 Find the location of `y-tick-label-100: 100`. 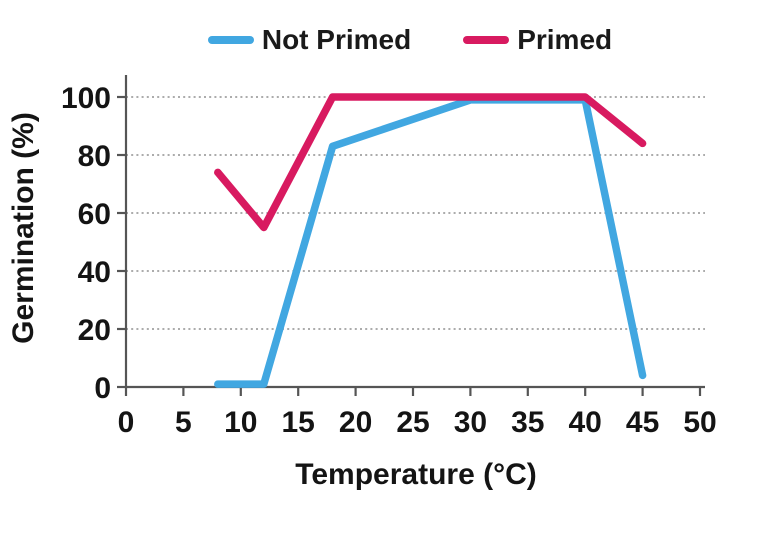

y-tick-label-100: 100 is located at coordinates (86, 98).